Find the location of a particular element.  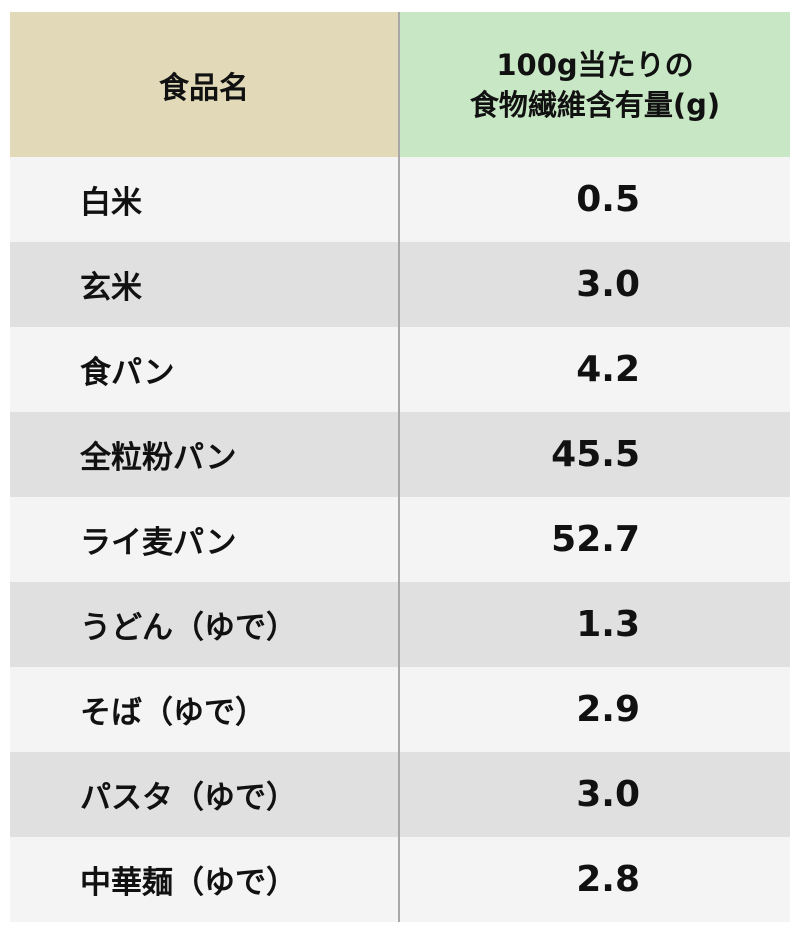

table-row: ライ麦パン 52.7 is located at coordinates (400, 539).